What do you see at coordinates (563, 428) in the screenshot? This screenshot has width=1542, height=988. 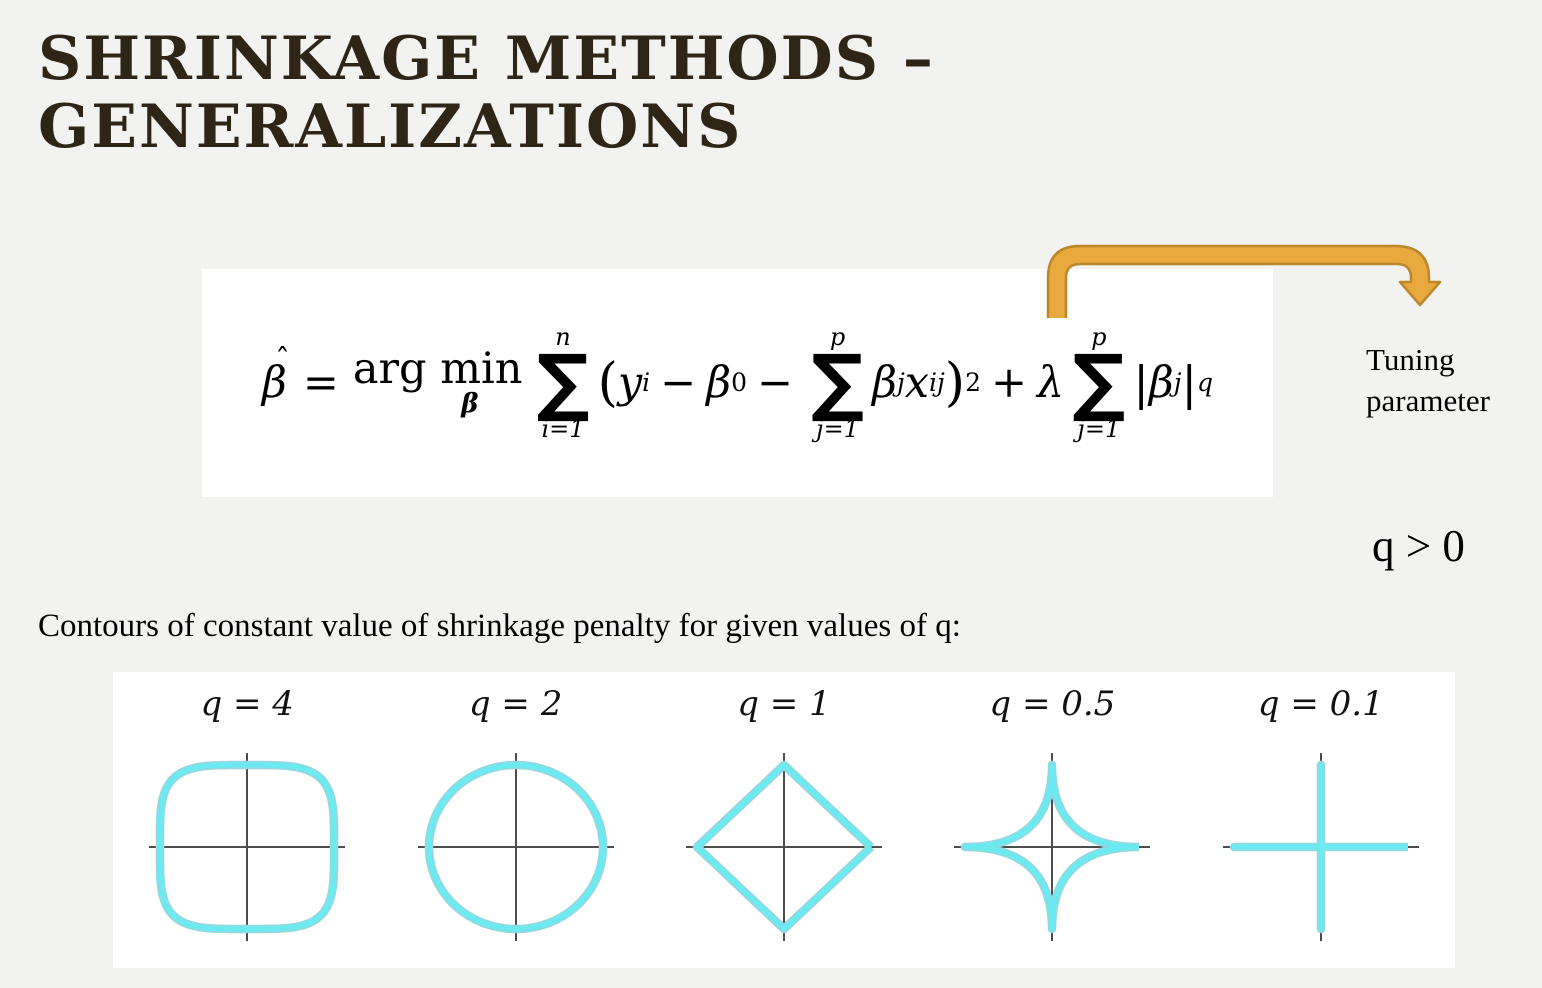 I see `sum-lower-limit: i=1` at bounding box center [563, 428].